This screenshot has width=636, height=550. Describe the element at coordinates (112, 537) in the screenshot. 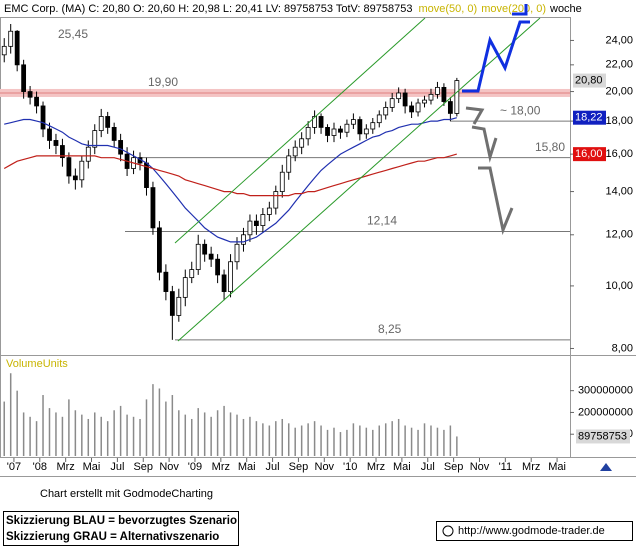

I see `note: Skizzierung GRAU = Alternativszenario` at that location.